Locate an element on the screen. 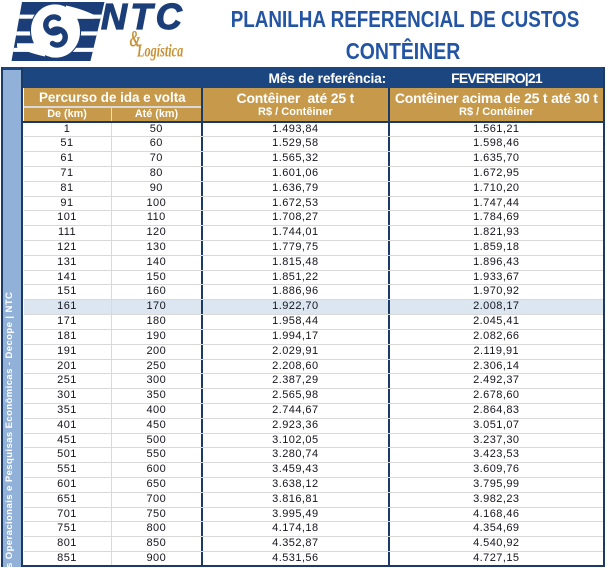 The image size is (608, 568). svg-text: NTC is located at coordinates (143, 18).